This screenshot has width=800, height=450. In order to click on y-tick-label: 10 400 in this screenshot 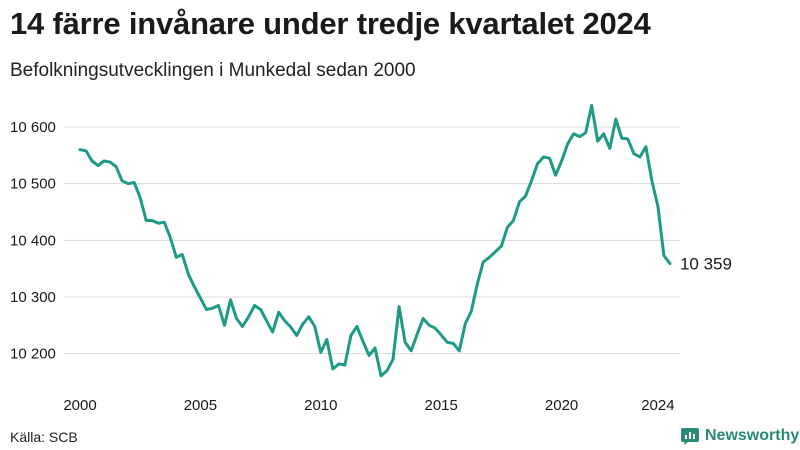, I will do `click(33, 240)`.